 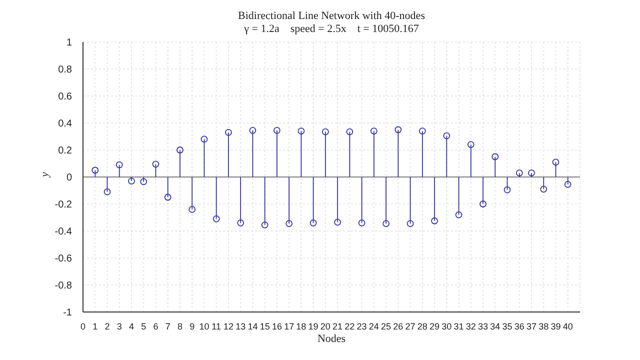 What do you see at coordinates (349, 326) in the screenshot?
I see `x-tick-label: 22` at bounding box center [349, 326].